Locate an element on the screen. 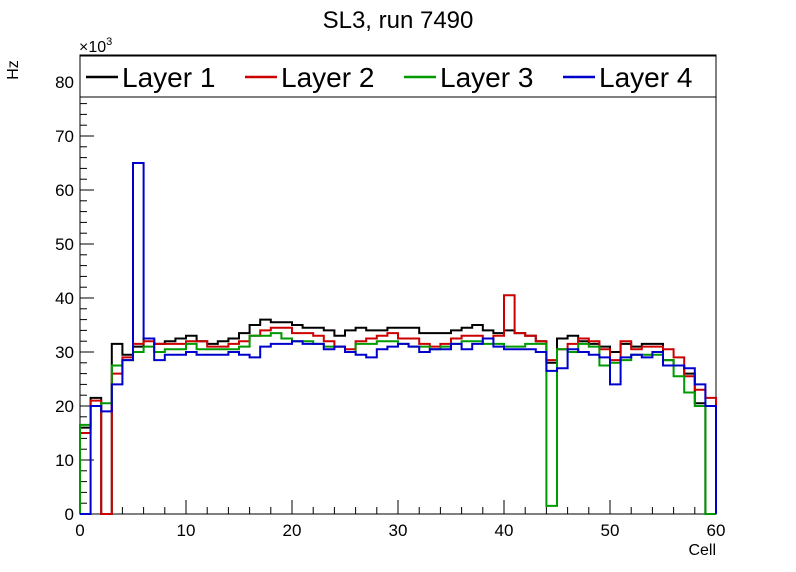 This screenshot has height=572, width=796. y-tick-label: 0 is located at coordinates (69, 514).